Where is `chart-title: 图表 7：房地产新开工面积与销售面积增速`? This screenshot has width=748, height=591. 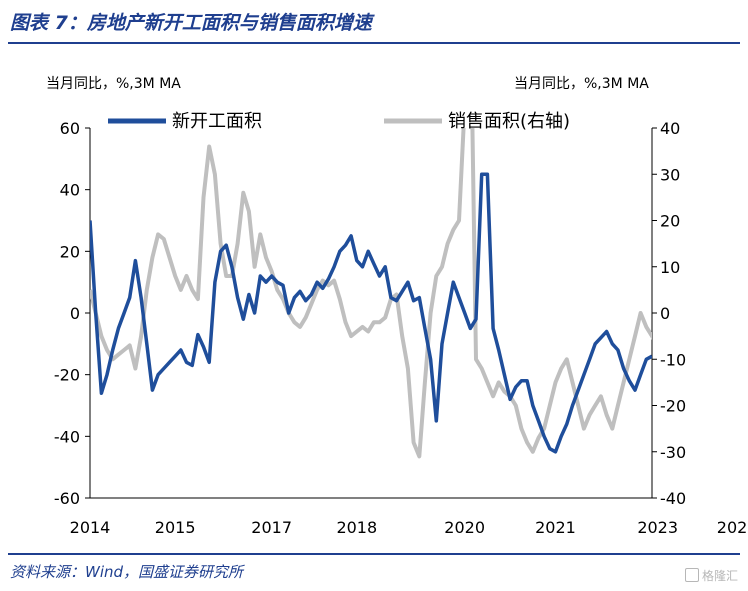
chart-title: 图表 7：房地产新开工面积与销售面积增速 is located at coordinates (191, 23).